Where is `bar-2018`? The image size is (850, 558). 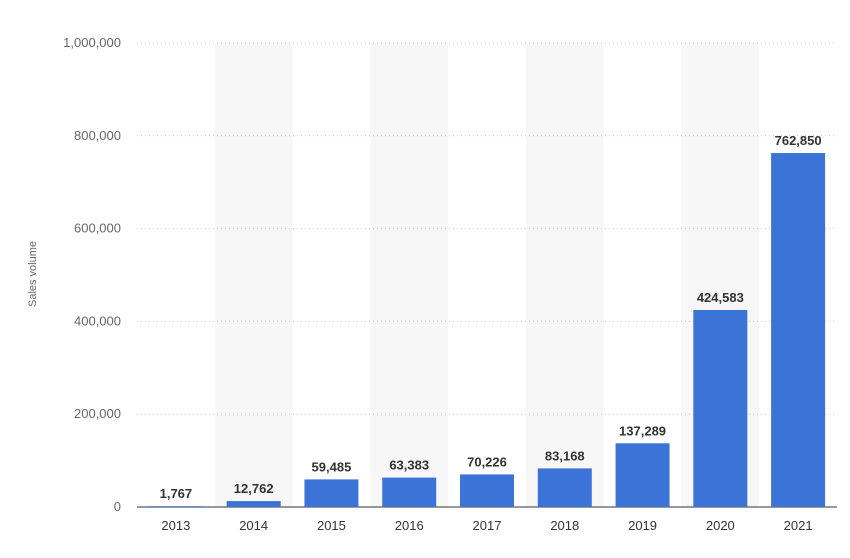
bar-2018 is located at coordinates (564, 487).